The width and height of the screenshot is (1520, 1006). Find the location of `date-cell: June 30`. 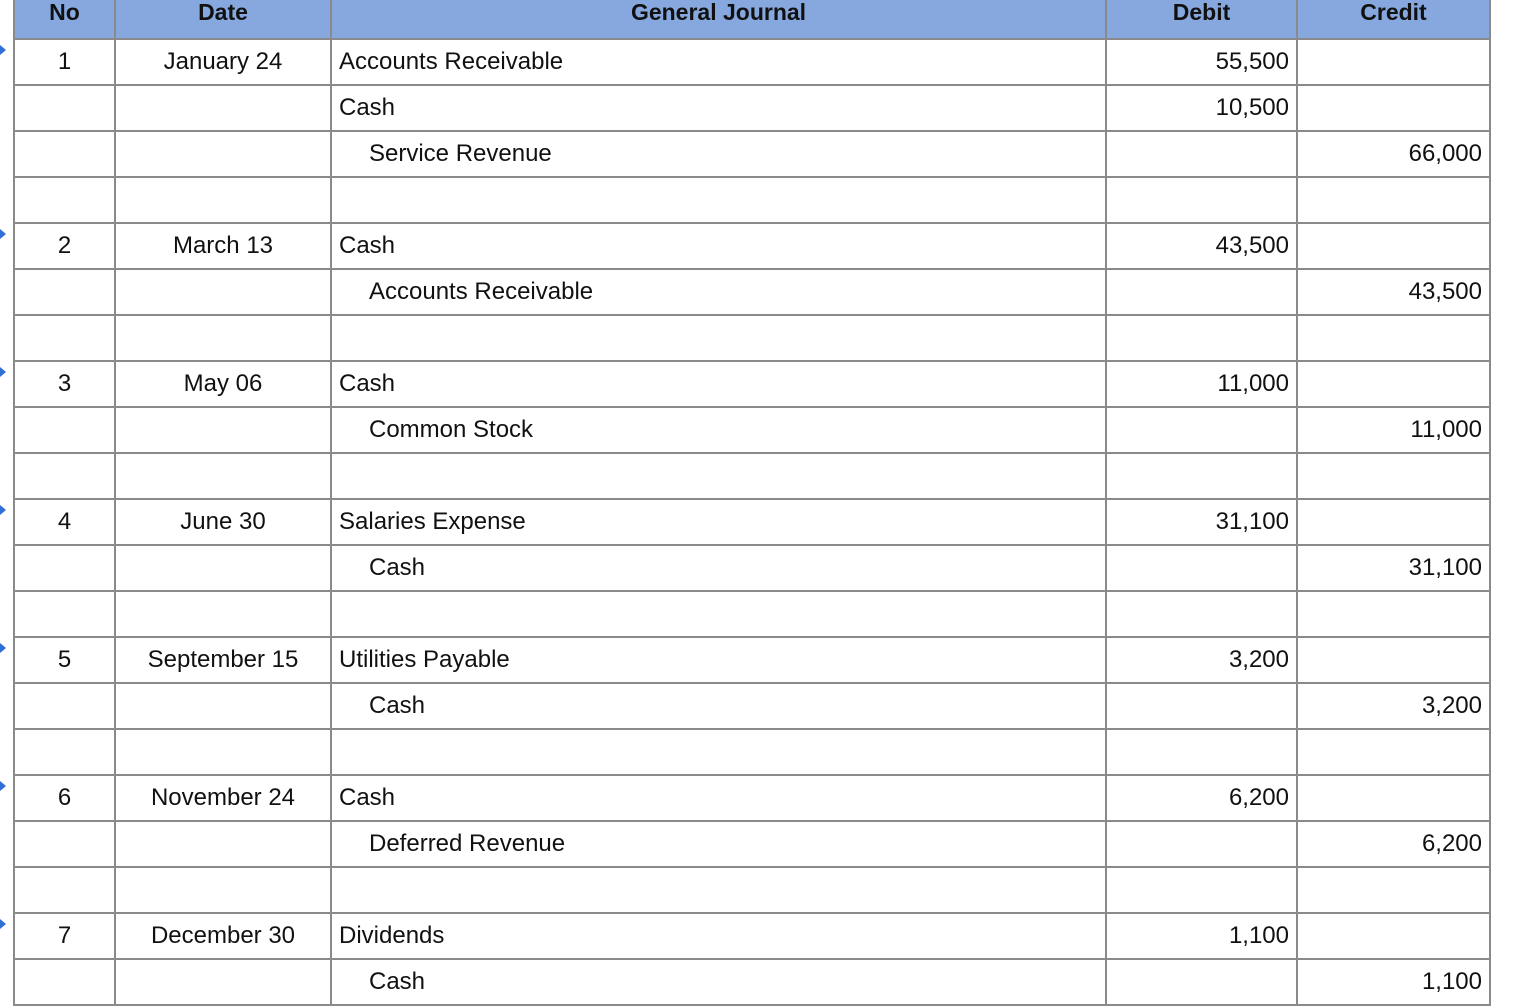

date-cell: June 30 is located at coordinates (223, 522).